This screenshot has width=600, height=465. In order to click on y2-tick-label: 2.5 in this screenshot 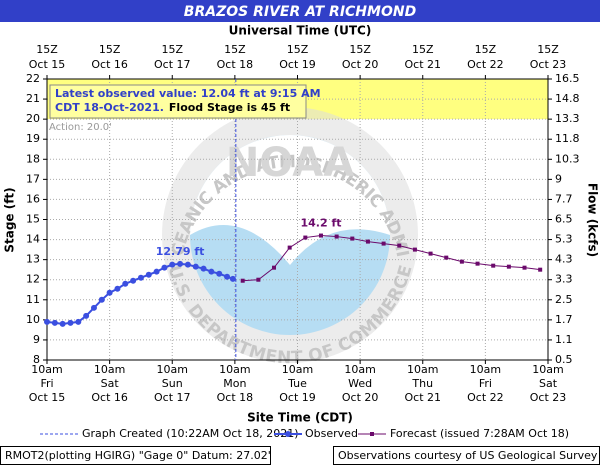, I will do `click(564, 299)`.